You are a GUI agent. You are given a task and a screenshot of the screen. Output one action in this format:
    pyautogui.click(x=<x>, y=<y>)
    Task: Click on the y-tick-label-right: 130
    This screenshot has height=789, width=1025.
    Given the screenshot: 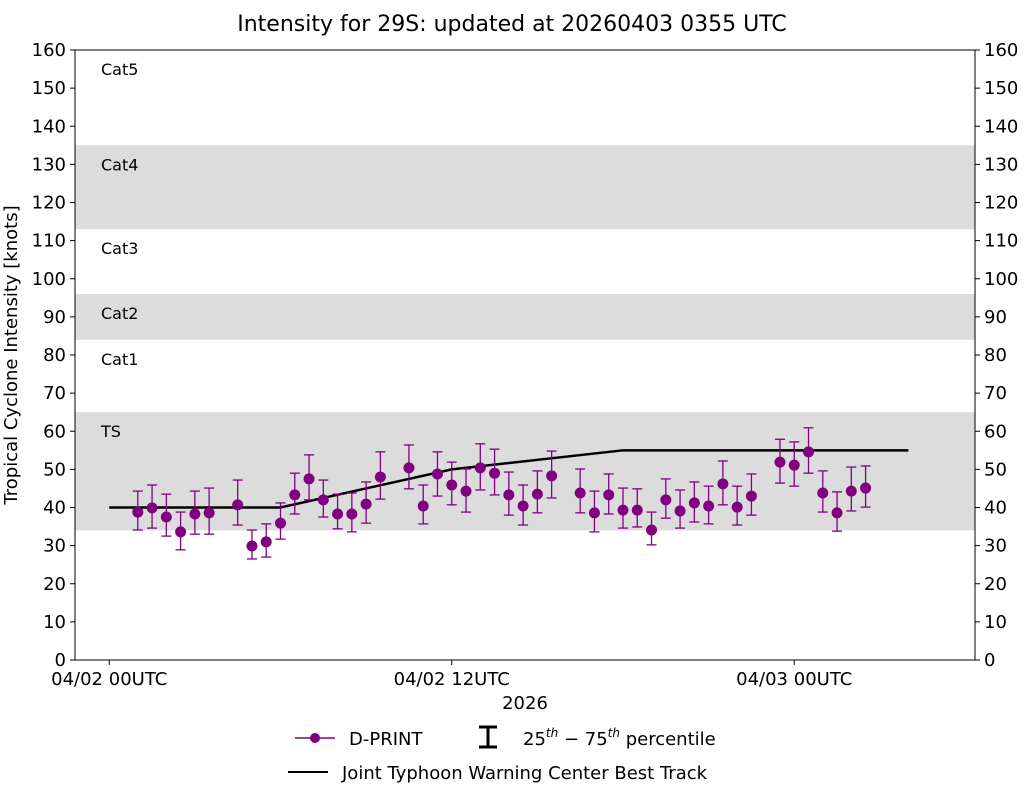 What is the action you would take?
    pyautogui.click(x=1001, y=164)
    